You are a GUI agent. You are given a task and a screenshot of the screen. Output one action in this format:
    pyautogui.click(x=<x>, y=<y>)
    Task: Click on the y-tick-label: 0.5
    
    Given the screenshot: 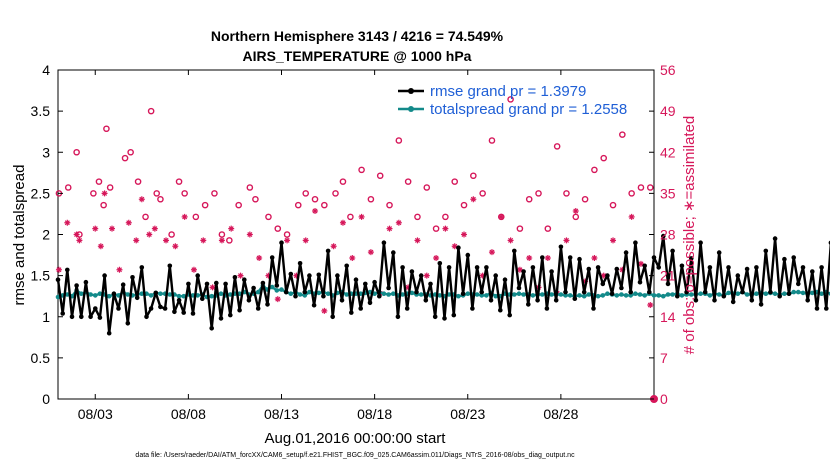 What is the action you would take?
    pyautogui.click(x=41, y=358)
    